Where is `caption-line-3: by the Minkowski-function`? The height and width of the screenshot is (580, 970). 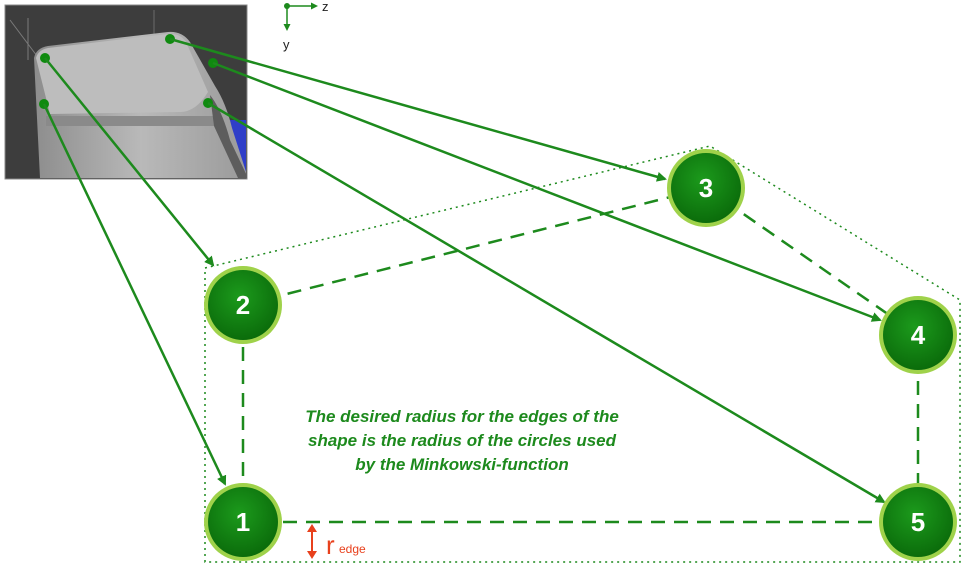 caption-line-3: by the Minkowski-function is located at coordinates (462, 464).